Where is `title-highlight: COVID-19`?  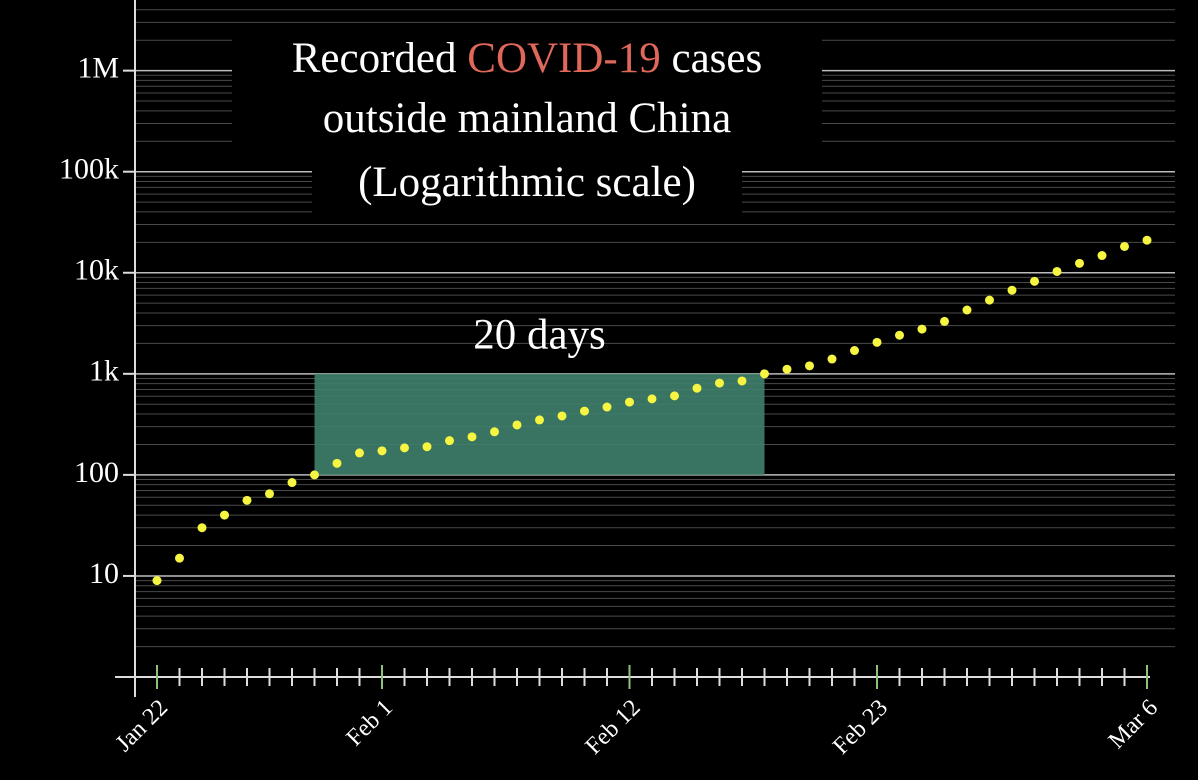
title-highlight: COVID-19 is located at coordinates (563, 58).